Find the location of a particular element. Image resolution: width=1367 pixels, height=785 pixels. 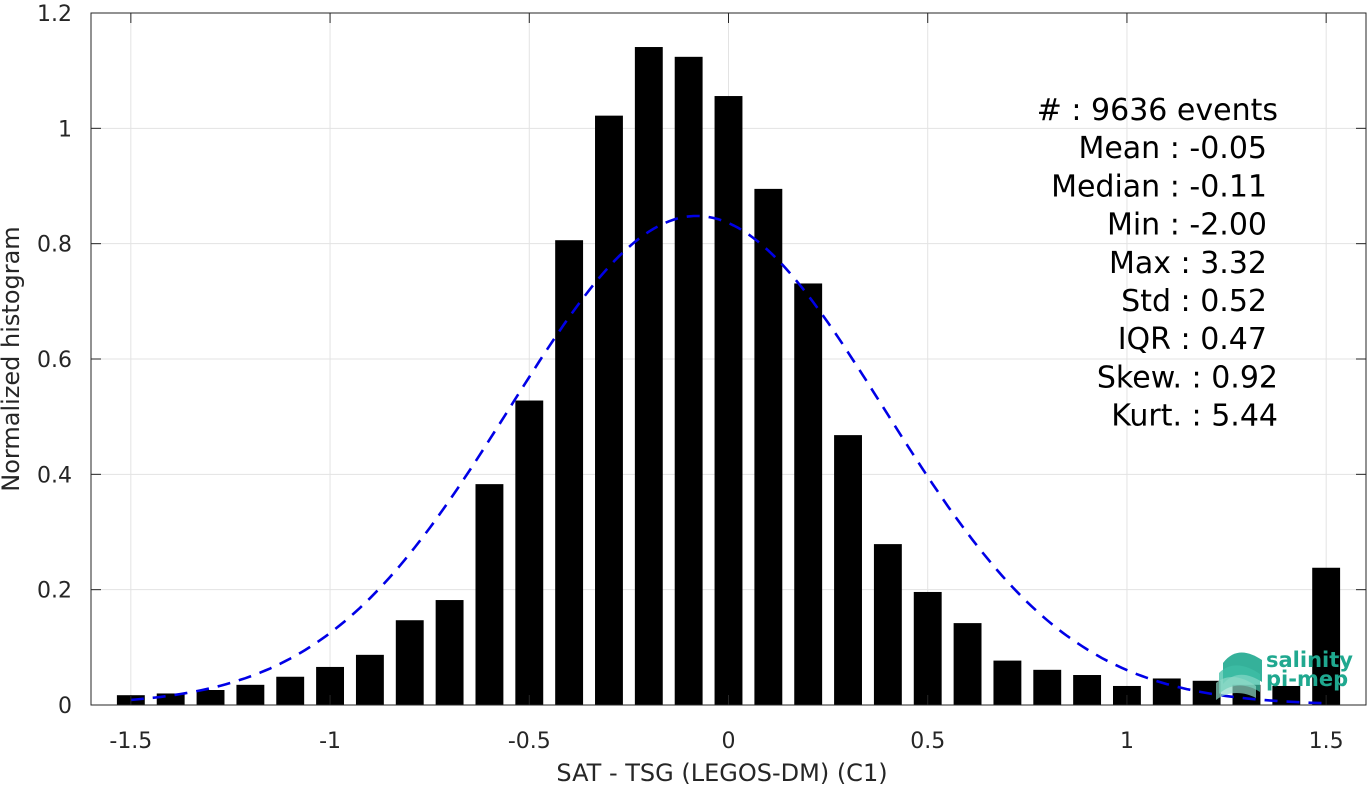

x-tick-label-1: -1 is located at coordinates (330, 741).